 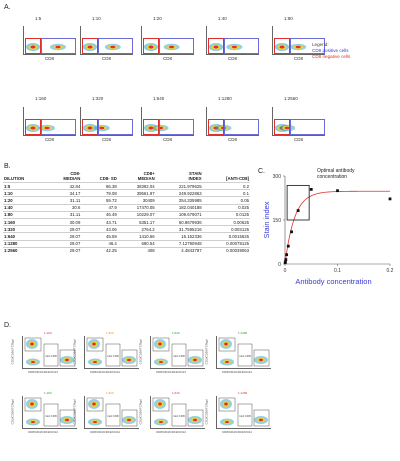 What do you see at coordinates (98, 98) in the screenshot?
I see `dilution-label: 1:320` at bounding box center [98, 98].